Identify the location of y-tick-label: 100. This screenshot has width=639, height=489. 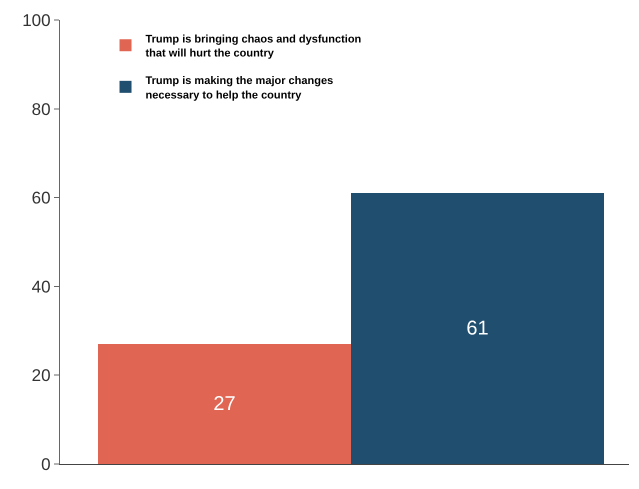
(36, 20).